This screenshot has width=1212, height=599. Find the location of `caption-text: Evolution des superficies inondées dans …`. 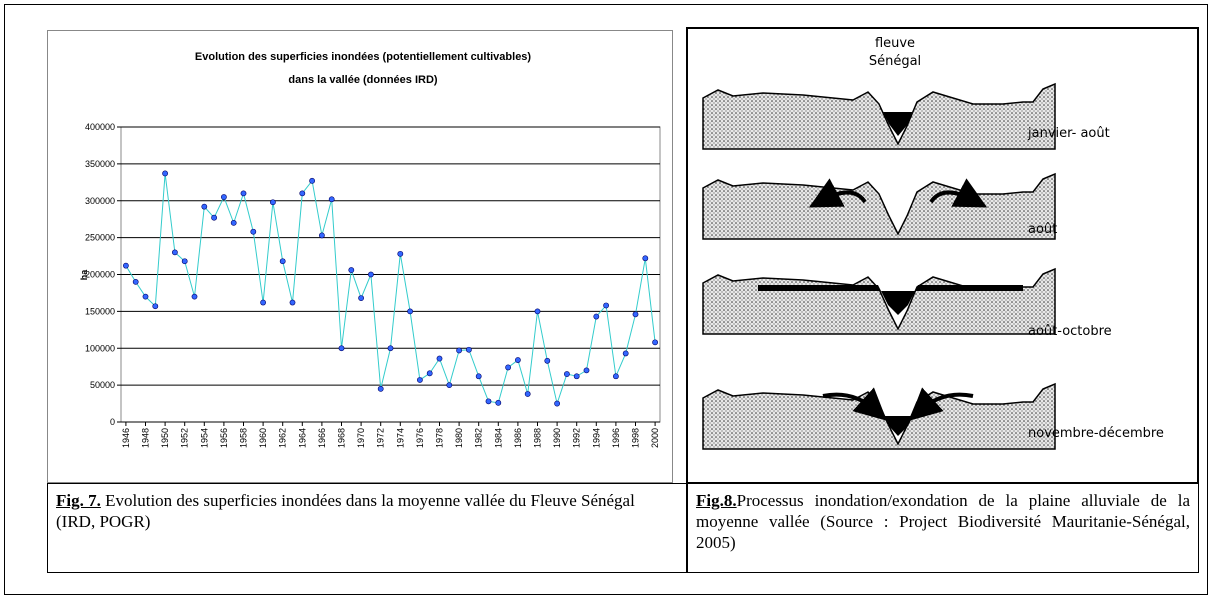

caption-text: Evolution des superficies inondées dans … is located at coordinates (345, 511).